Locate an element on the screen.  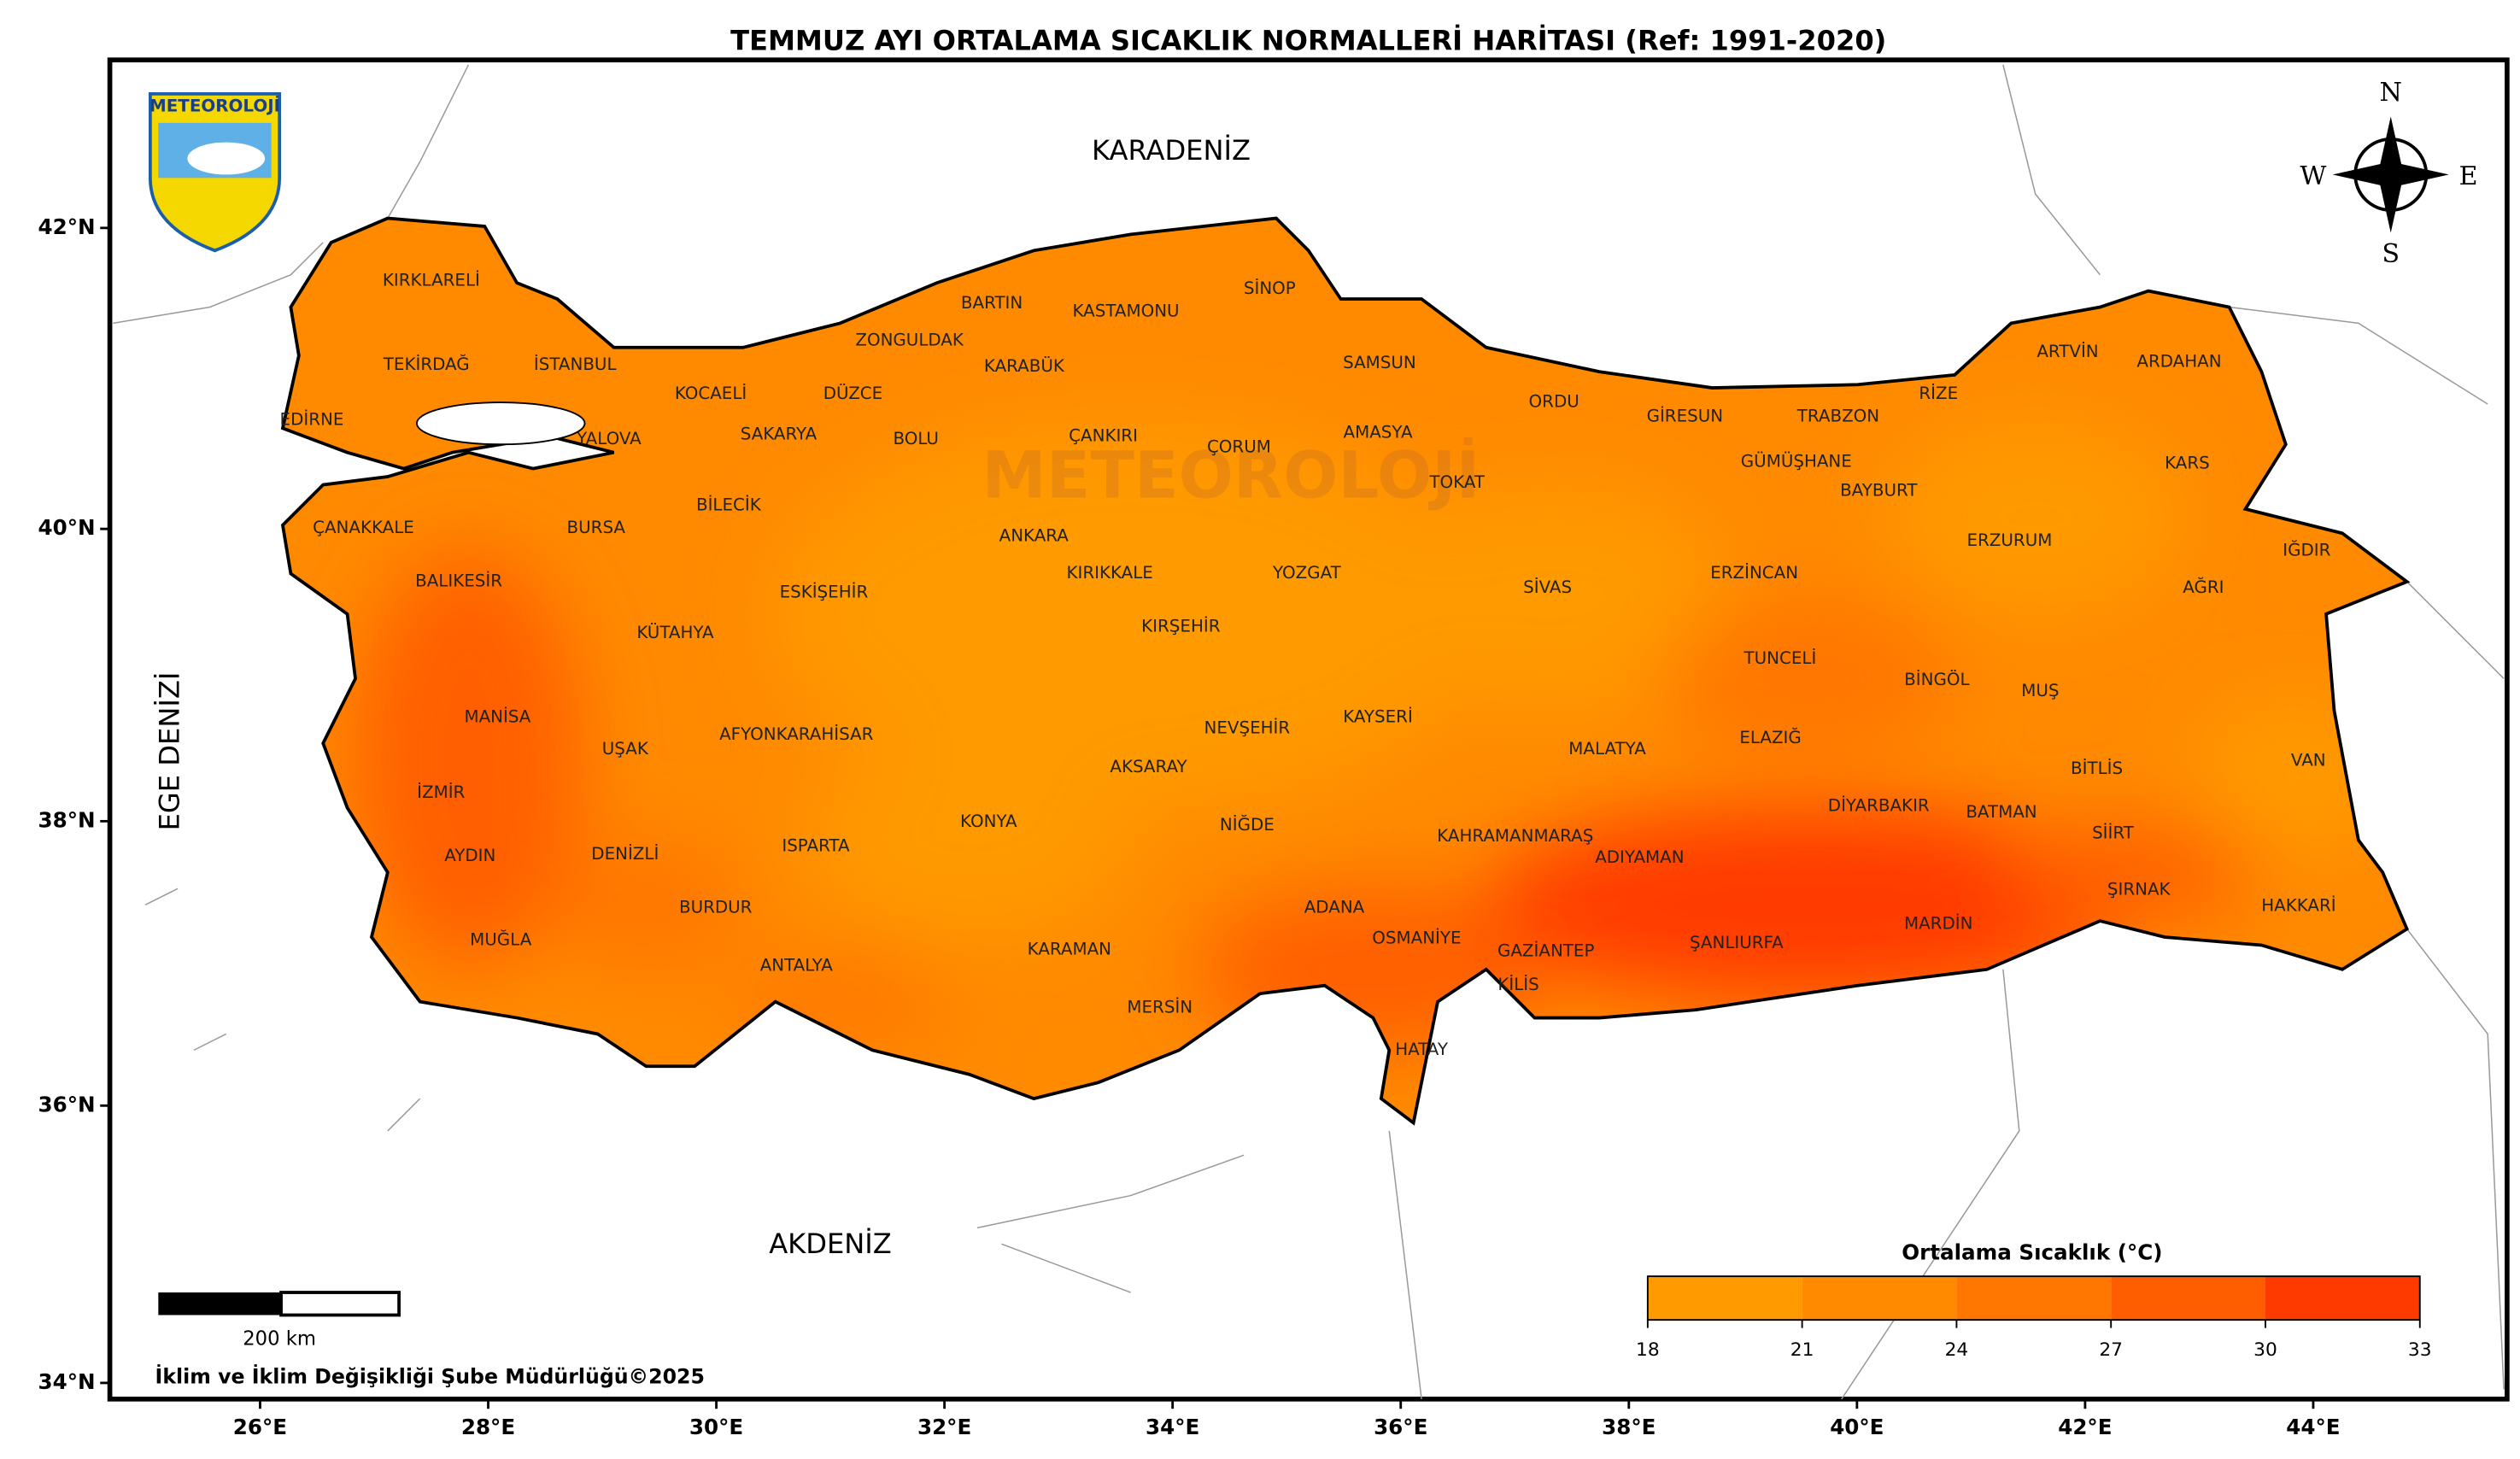
province-label: BATMAN is located at coordinates (2001, 812).